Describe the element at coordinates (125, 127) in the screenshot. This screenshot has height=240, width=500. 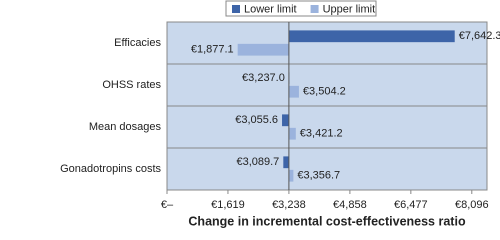
I see `category-label: Mean dosages` at that location.